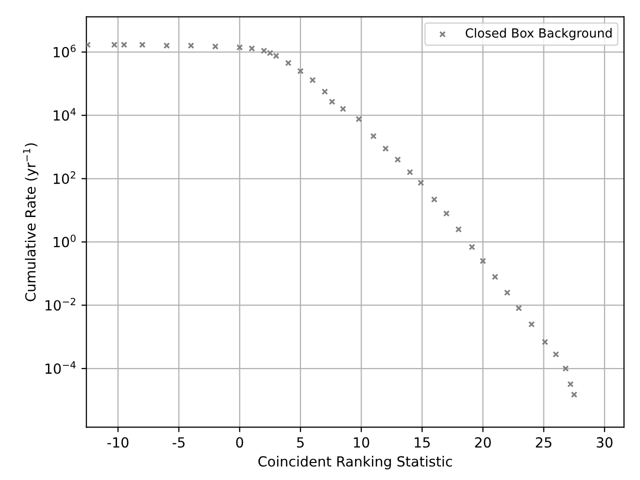 The width and height of the screenshot is (640, 480). What do you see at coordinates (61, 304) in the screenshot?
I see `y-tick-label: 10$^{−2}$` at bounding box center [61, 304].